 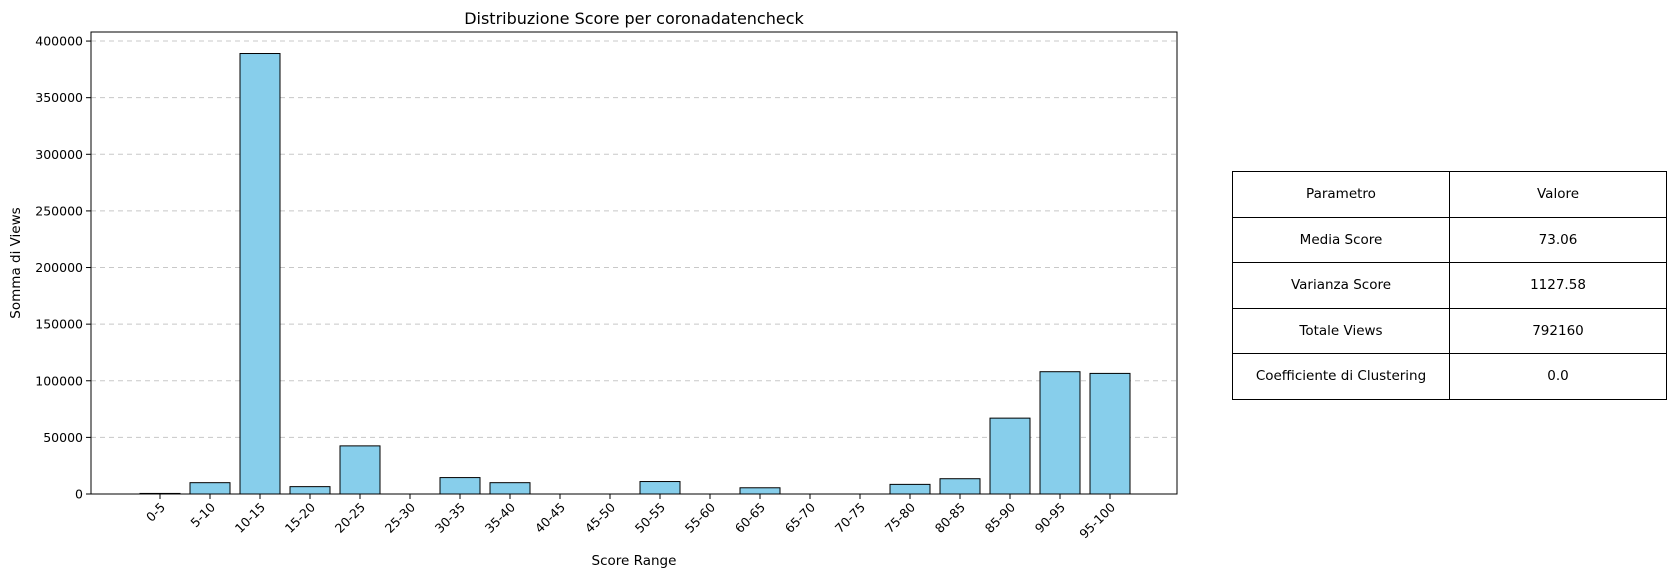 I want to click on table-cell: Varianza Score, so click(x=1341, y=285).